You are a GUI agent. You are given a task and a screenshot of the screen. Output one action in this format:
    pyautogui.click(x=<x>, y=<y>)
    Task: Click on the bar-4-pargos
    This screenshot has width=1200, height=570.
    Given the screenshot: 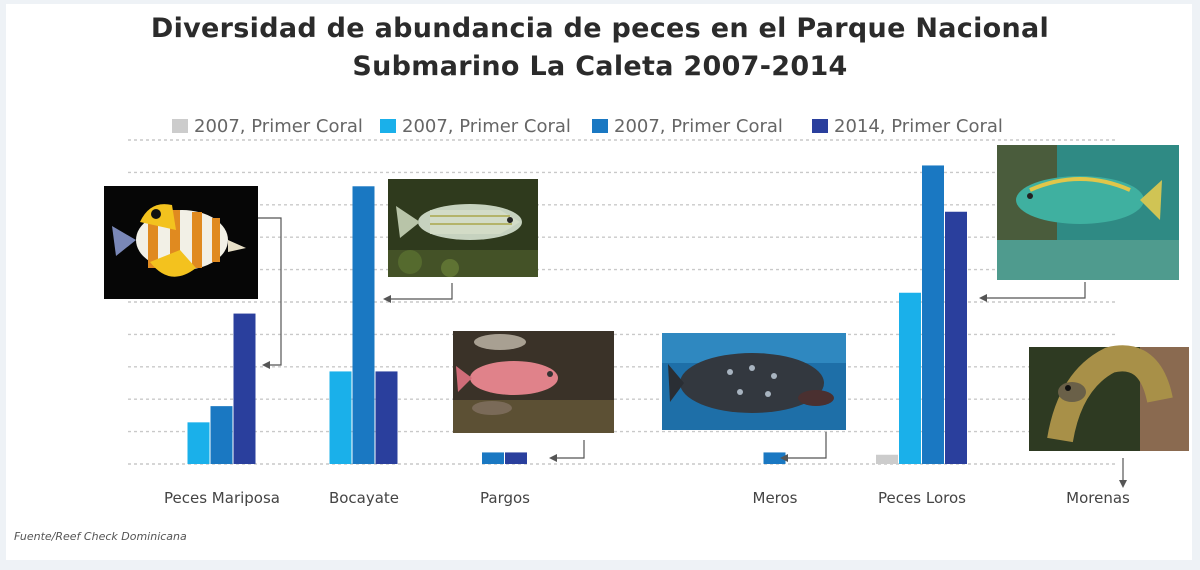 What is the action you would take?
    pyautogui.click(x=516, y=458)
    